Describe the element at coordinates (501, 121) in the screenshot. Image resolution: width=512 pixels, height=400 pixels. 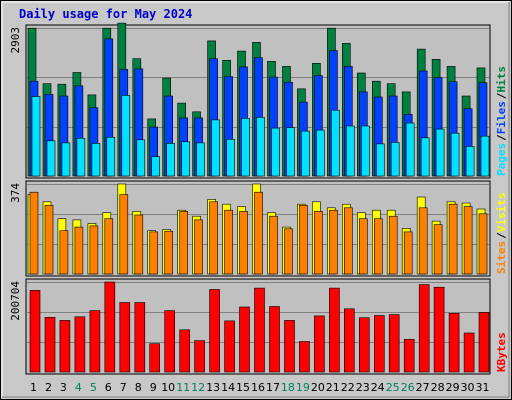
I see `legend-hits-files-pages: Pages/Files/Hits` at that location.